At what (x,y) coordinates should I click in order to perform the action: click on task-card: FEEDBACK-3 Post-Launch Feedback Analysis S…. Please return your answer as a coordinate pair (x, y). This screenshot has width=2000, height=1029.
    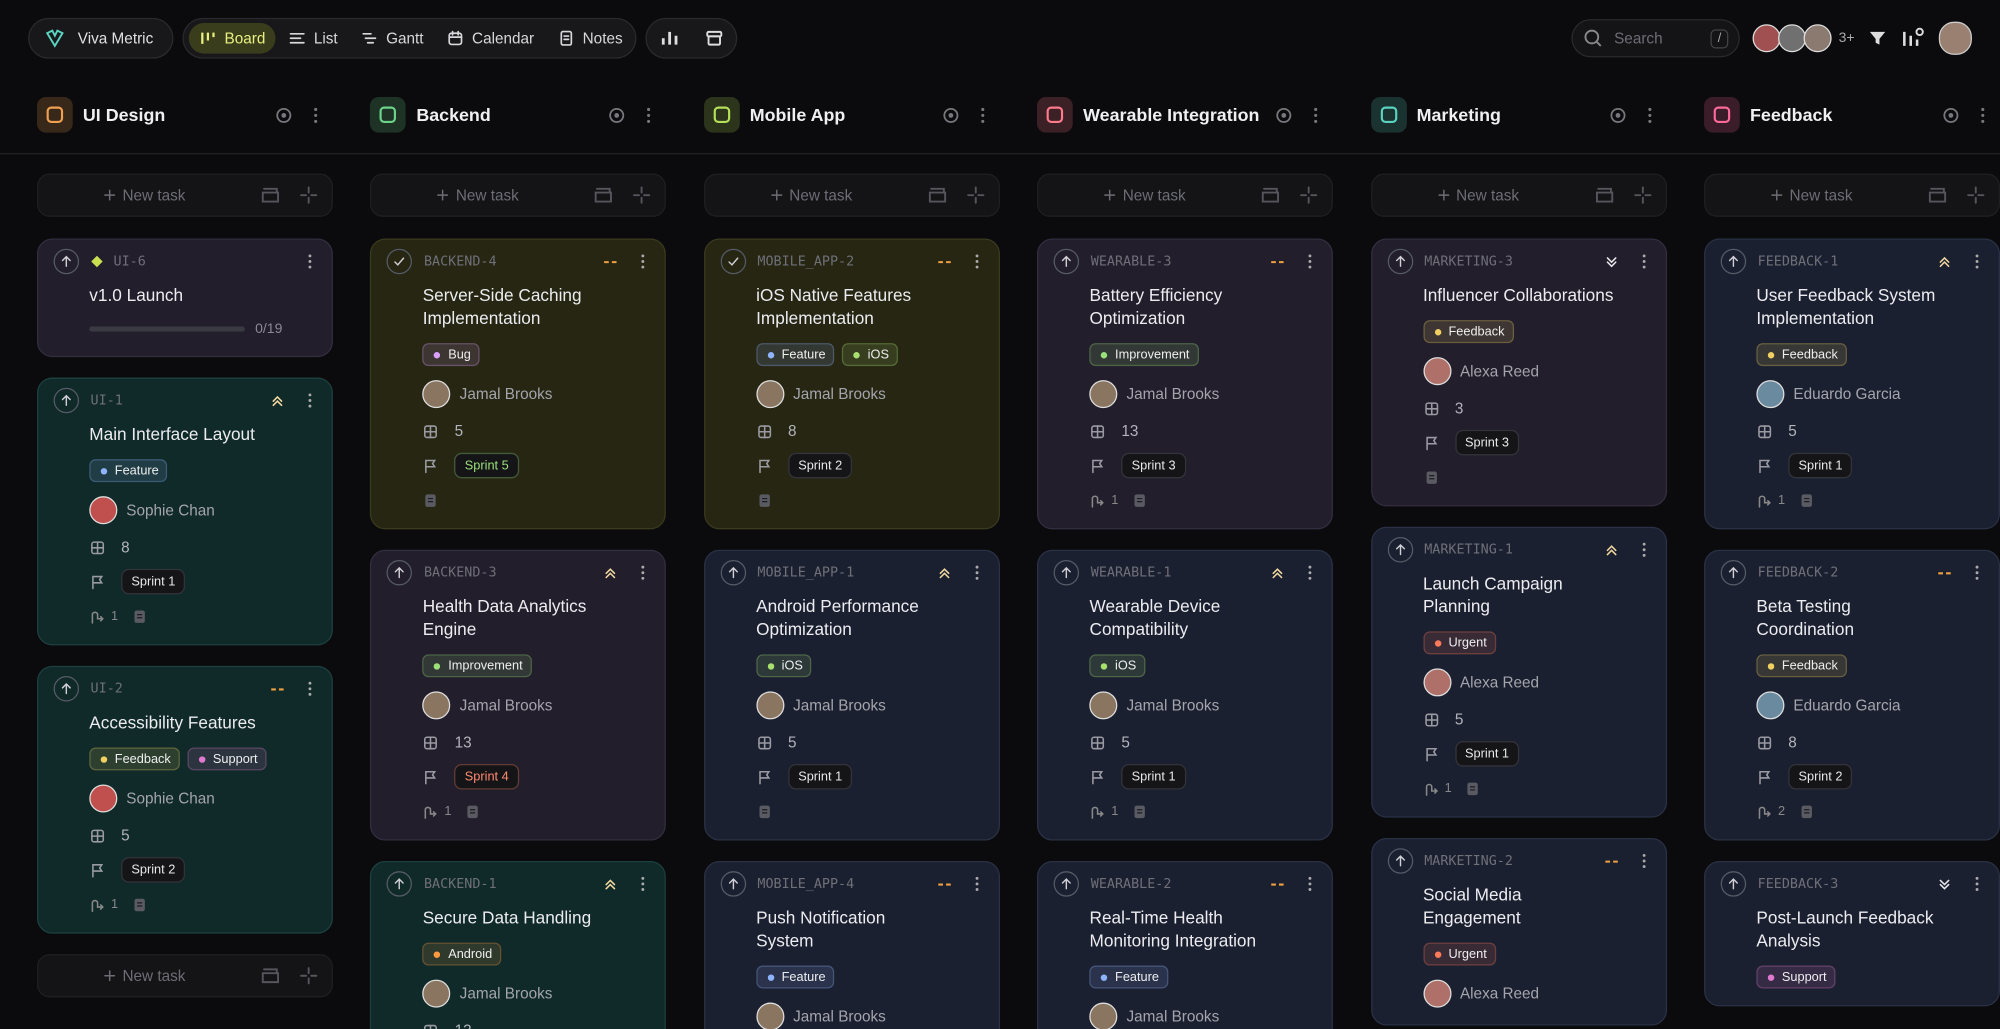
    Looking at the image, I should click on (1852, 933).